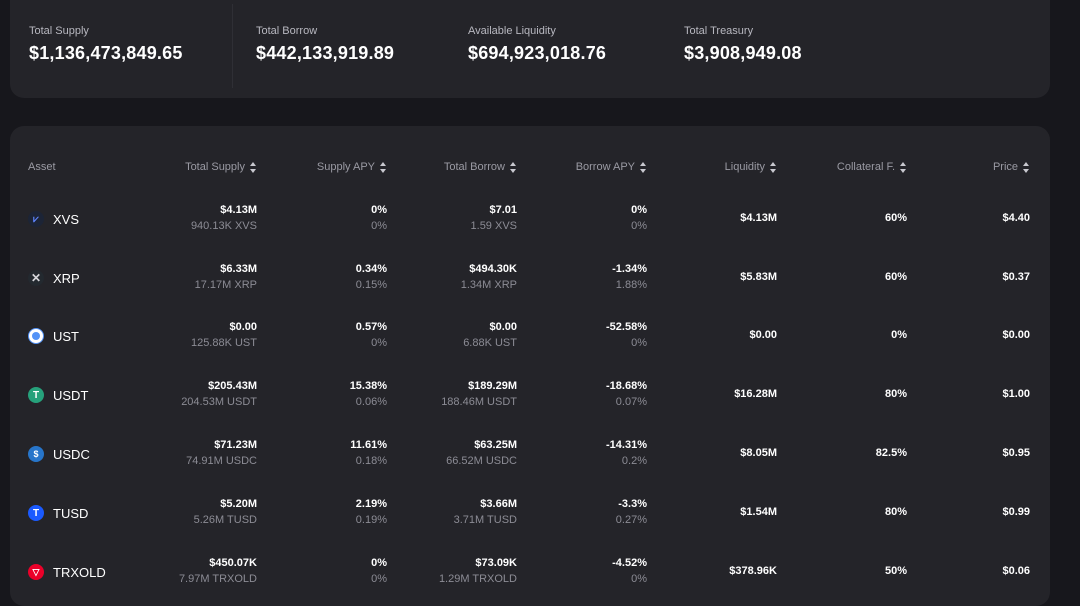 This screenshot has width=1080, height=606. Describe the element at coordinates (71, 513) in the screenshot. I see `asset-name: TUSD` at that location.